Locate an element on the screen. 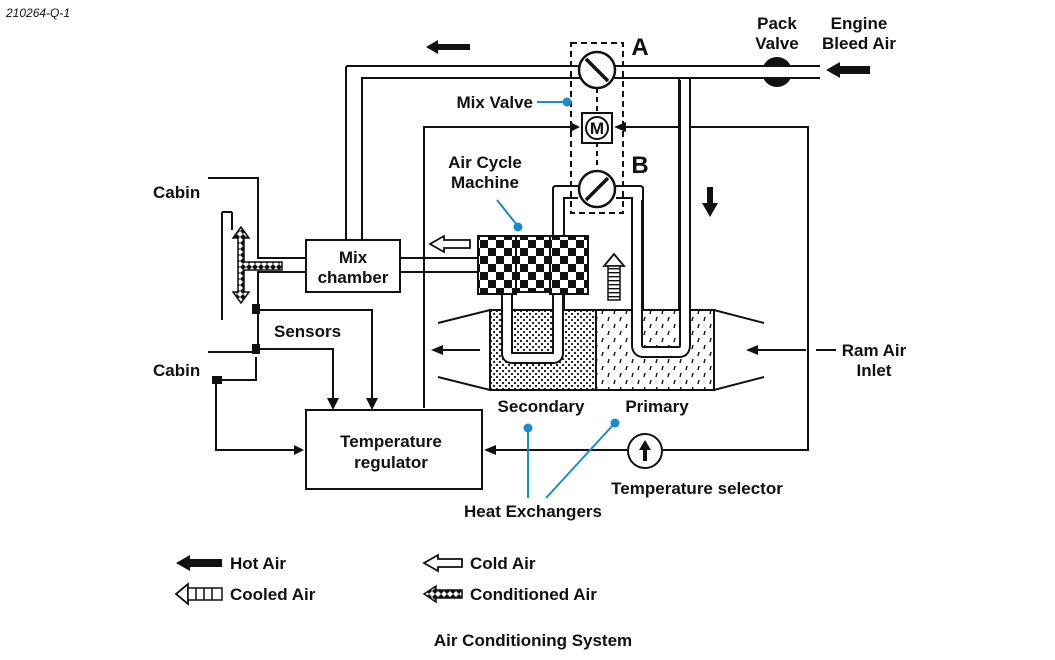 This screenshot has height=660, width=1055. heat-exchangers-label: Heat Exchangers is located at coordinates (533, 511).